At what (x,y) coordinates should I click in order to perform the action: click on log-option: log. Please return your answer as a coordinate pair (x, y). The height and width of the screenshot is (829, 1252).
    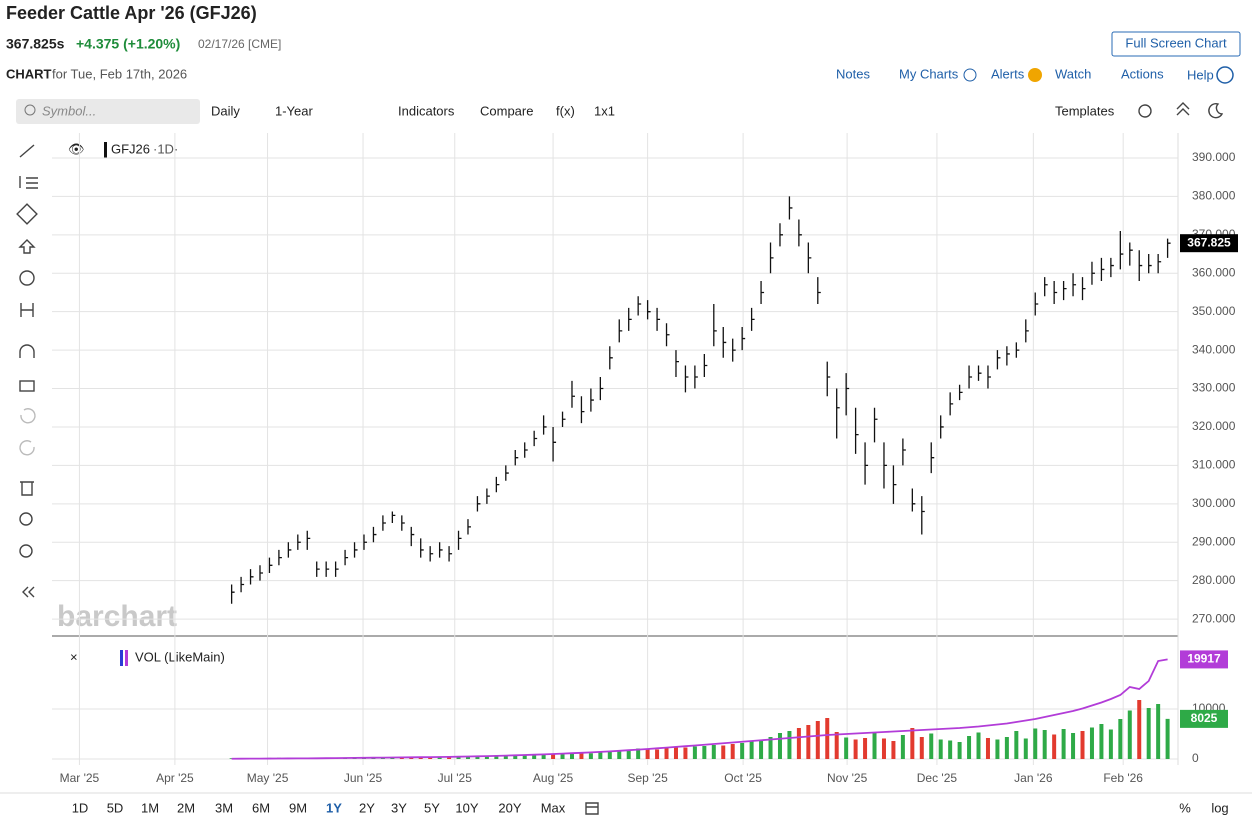
    Looking at the image, I should click on (1219, 807).